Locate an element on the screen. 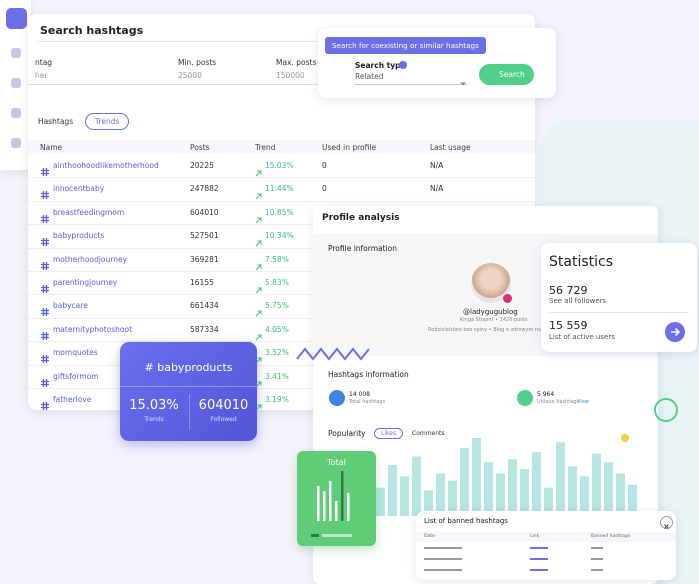 Image resolution: width=699 pixels, height=584 pixels. field-label: Min. posts is located at coordinates (197, 62).